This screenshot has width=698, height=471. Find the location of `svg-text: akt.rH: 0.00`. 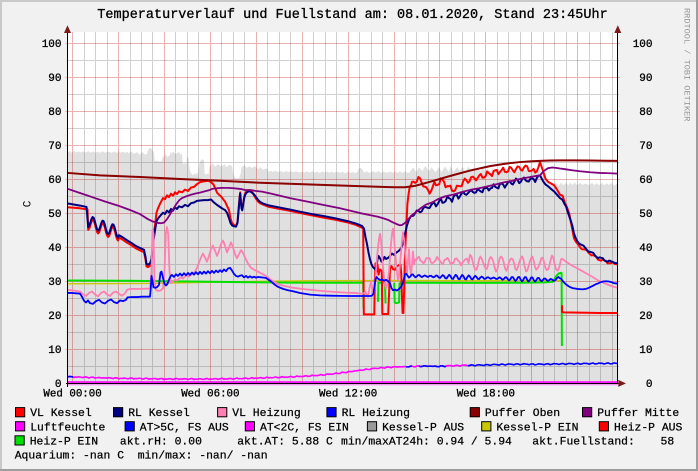

svg-text: akt.rH: 0.00 is located at coordinates (161, 442).